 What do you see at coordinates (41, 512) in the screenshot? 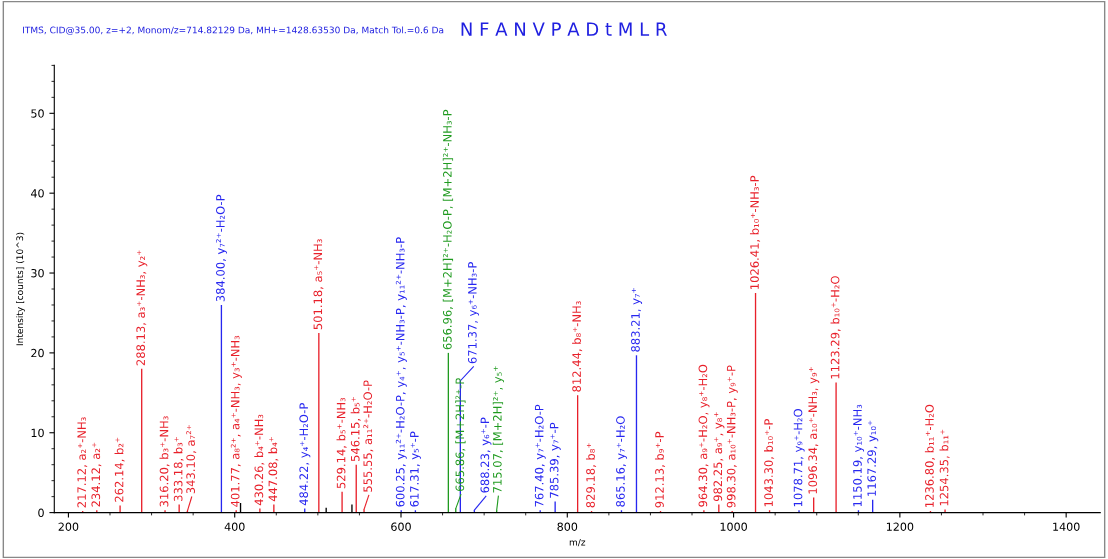
I see `y-tick-label: 0` at bounding box center [41, 512].